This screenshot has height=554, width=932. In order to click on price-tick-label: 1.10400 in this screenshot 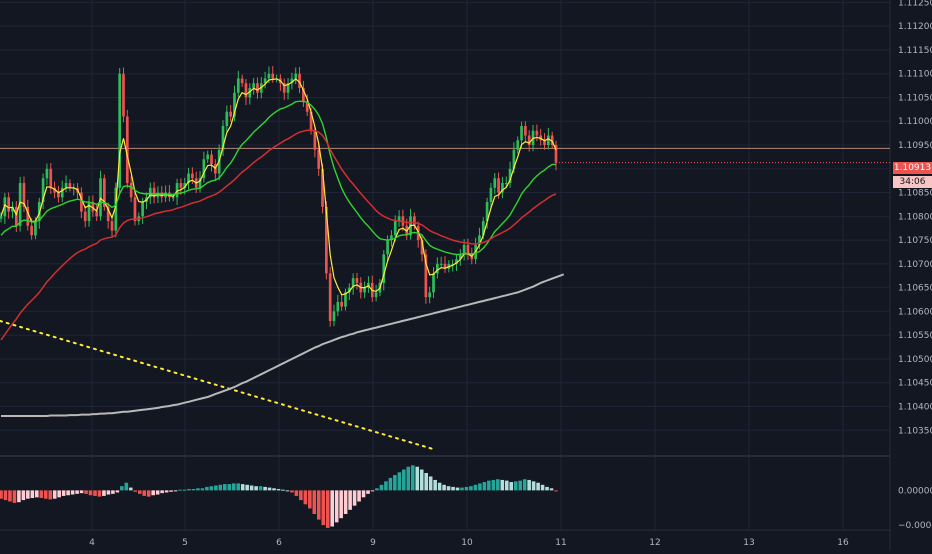, I will do `click(915, 408)`.